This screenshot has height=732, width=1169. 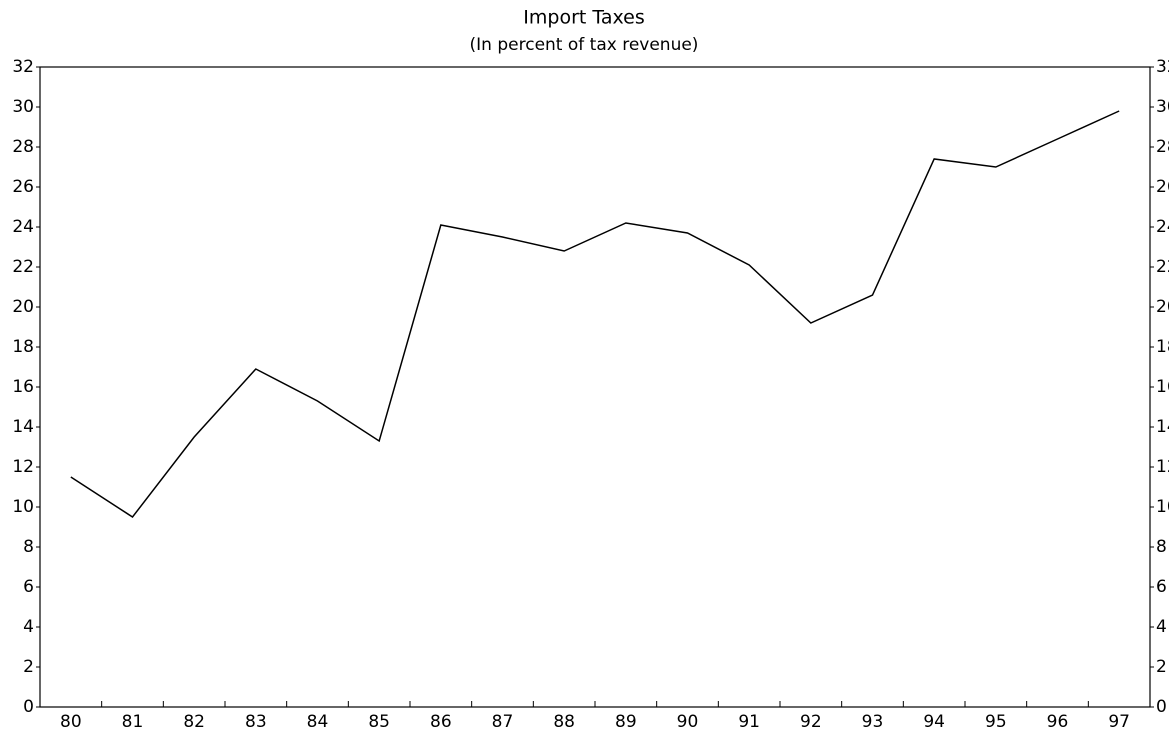 What do you see at coordinates (1161, 707) in the screenshot?
I see `y2-tick-label: 0` at bounding box center [1161, 707].